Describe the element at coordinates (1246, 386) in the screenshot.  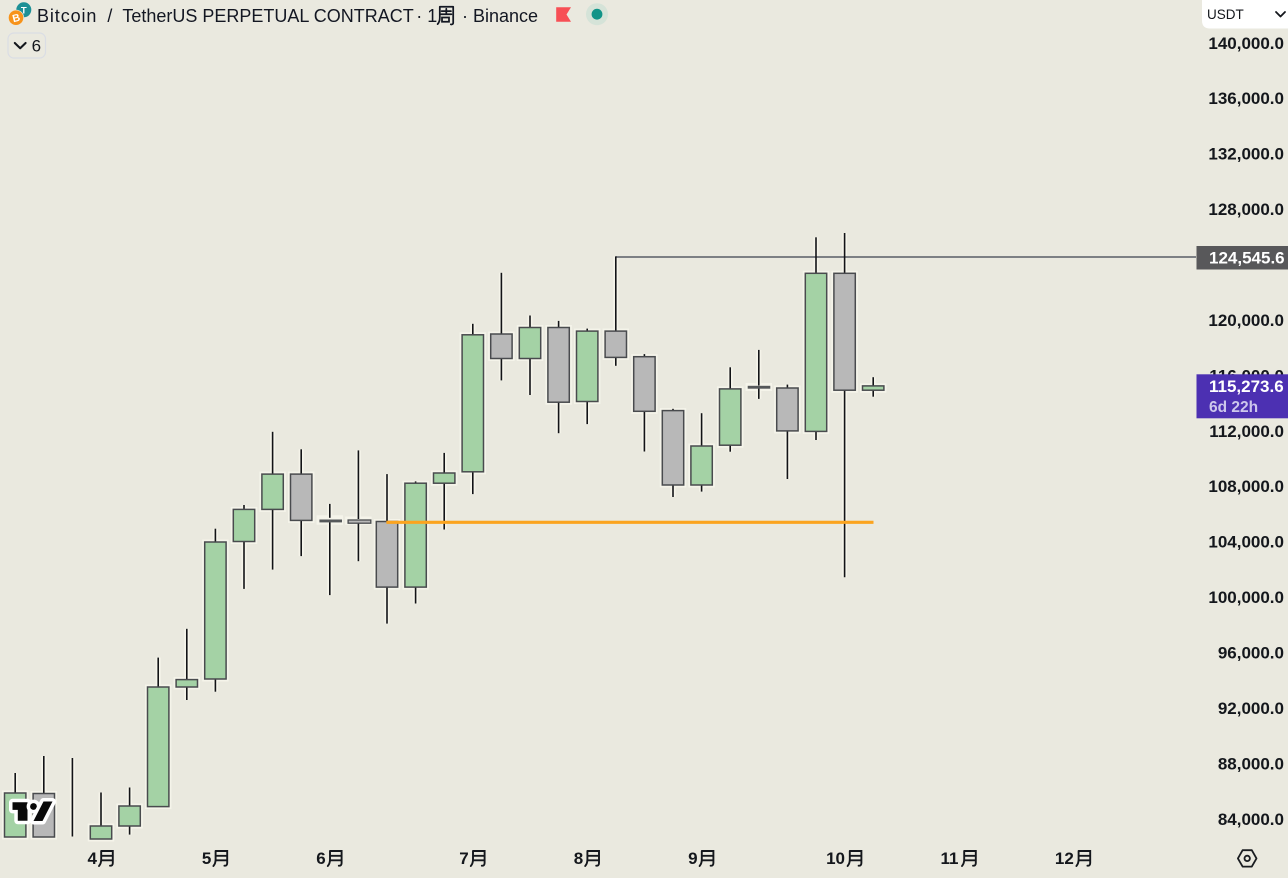
I see `svg-text: 115,273.6` at that location.